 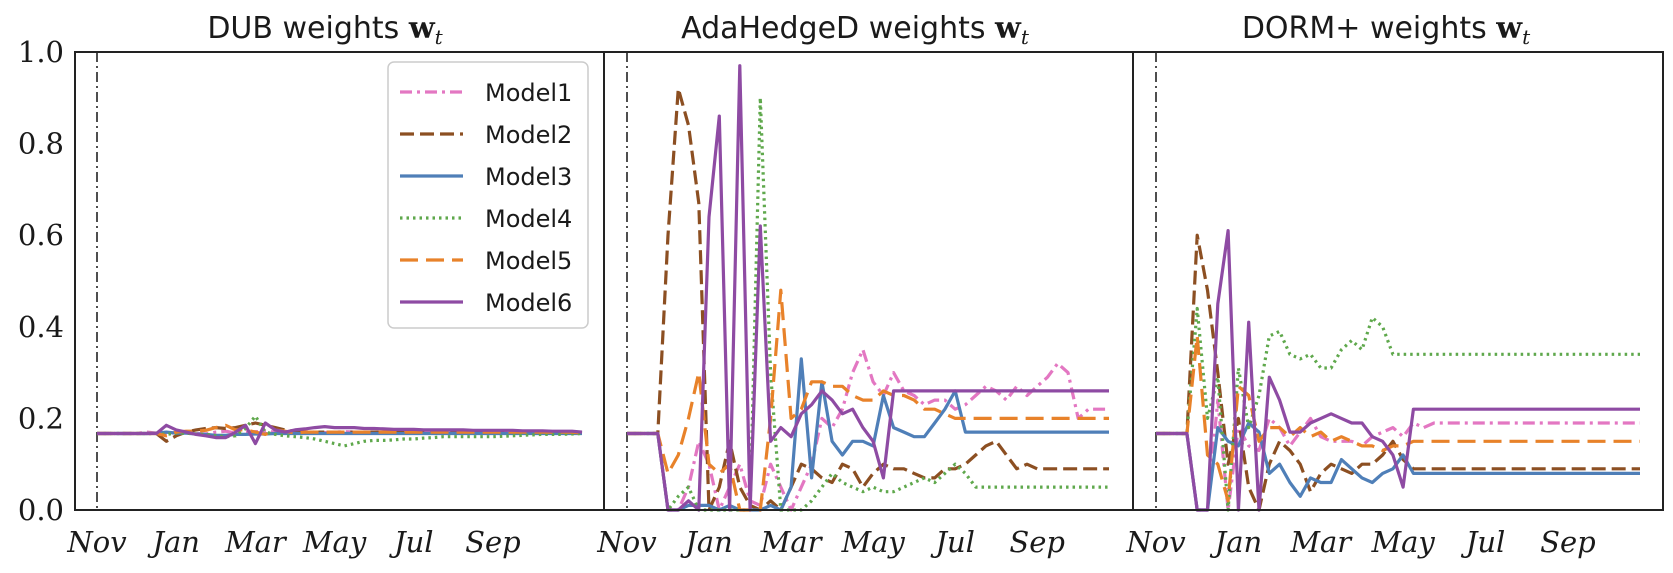 What do you see at coordinates (528, 93) in the screenshot?
I see `legend-label: Model1` at bounding box center [528, 93].